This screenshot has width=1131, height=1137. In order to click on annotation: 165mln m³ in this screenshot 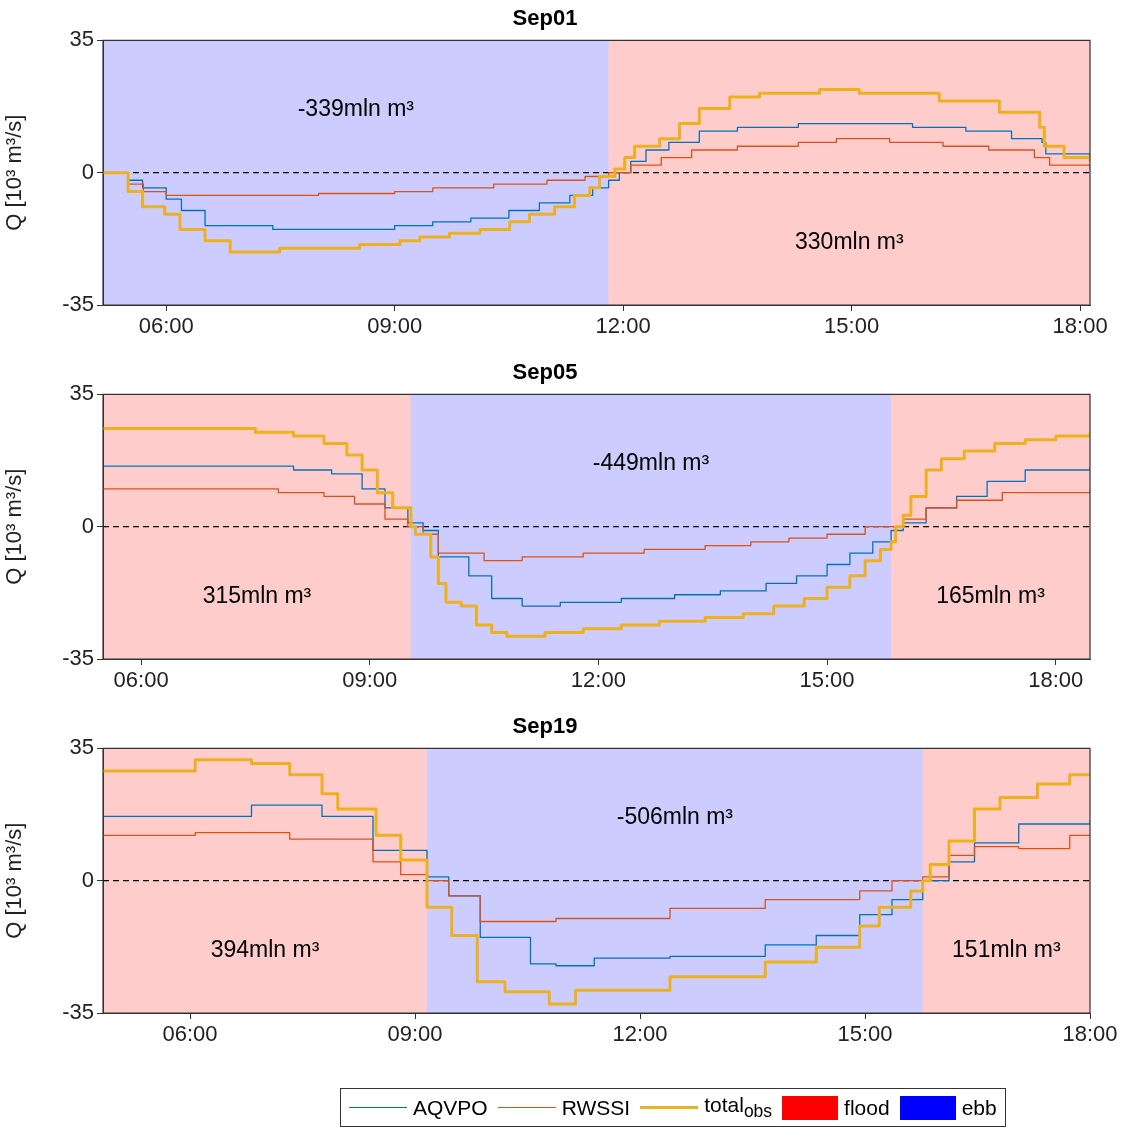, I will do `click(991, 595)`.